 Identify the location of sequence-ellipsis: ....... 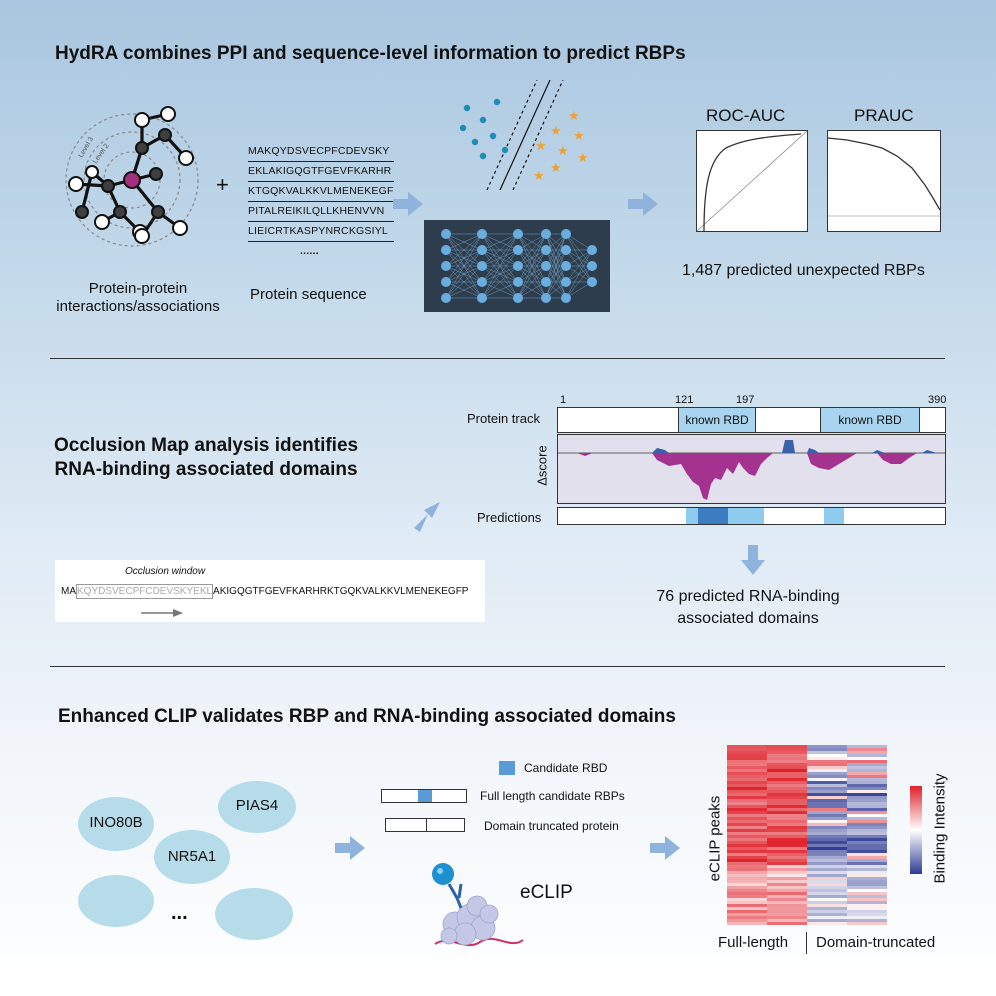
(309, 251).